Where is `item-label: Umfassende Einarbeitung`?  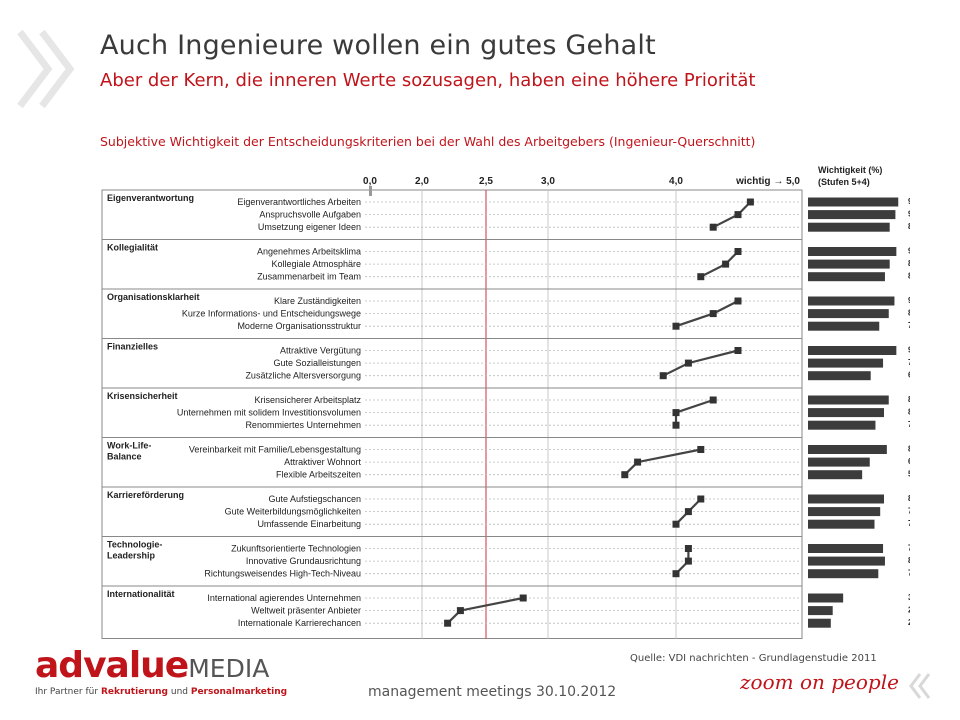
item-label: Umfassende Einarbeitung is located at coordinates (309, 524).